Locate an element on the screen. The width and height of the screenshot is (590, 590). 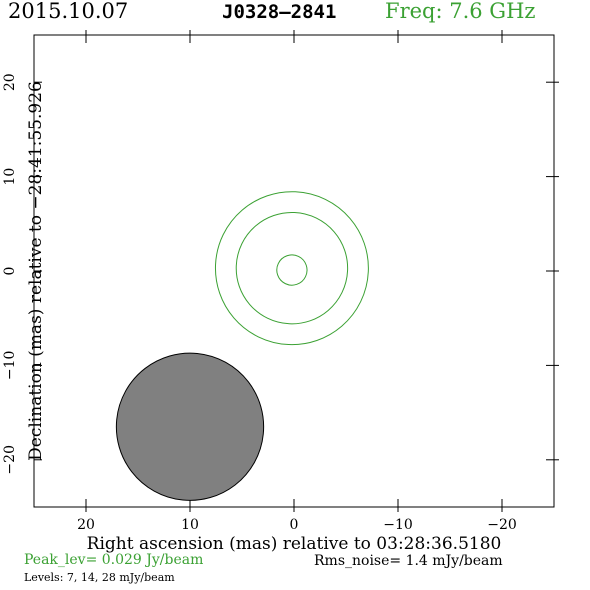
x-tick-label: 10 is located at coordinates (190, 525).